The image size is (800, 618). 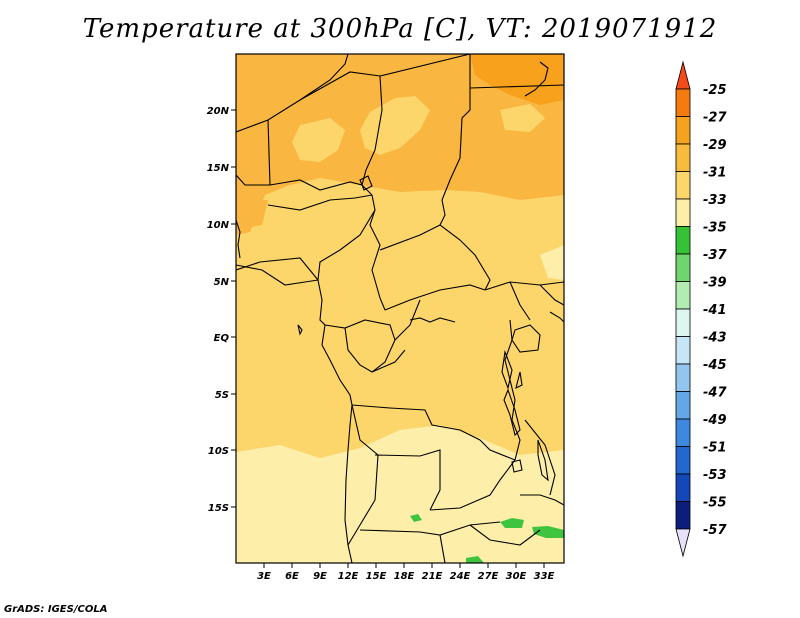 I want to click on coastline-west-africa, so click(x=294, y=410).